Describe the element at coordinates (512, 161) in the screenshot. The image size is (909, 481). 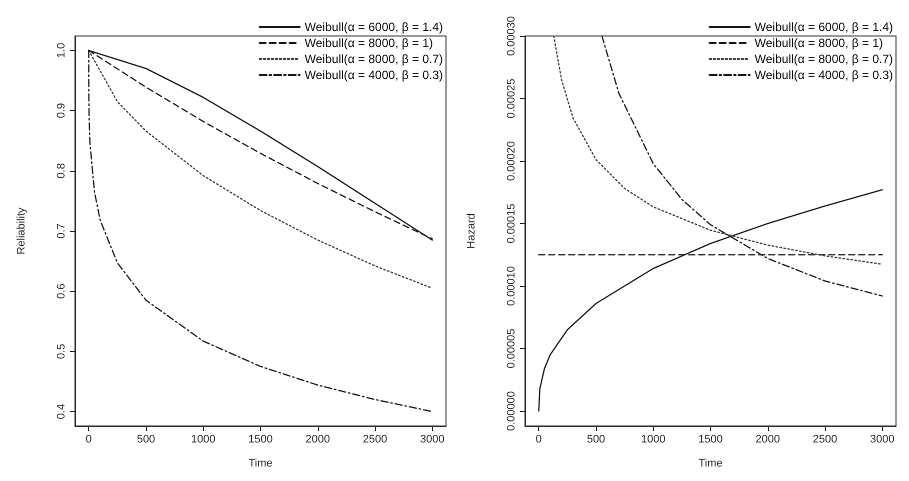
I see `y-tick-label: 0.00020` at that location.